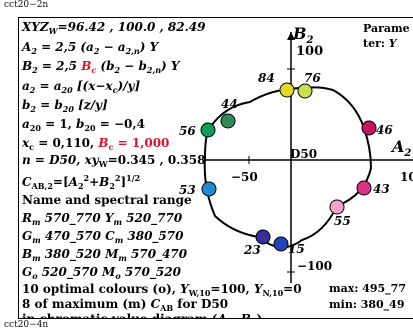  I want to click on top-code: cct20−2n, so click(26, 5).